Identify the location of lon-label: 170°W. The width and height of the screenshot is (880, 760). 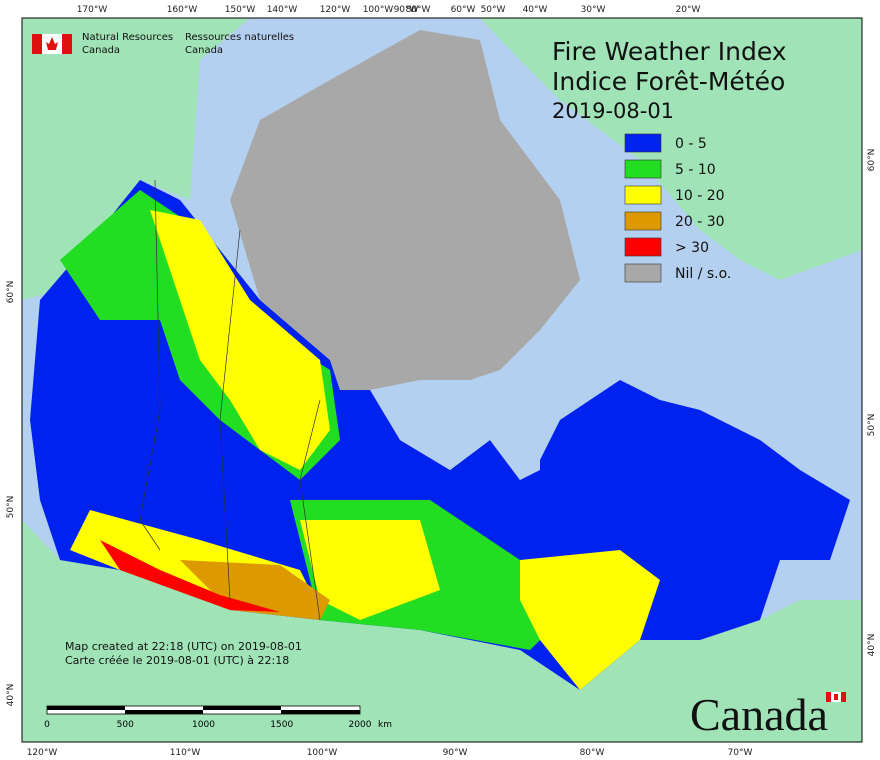
(92, 10).